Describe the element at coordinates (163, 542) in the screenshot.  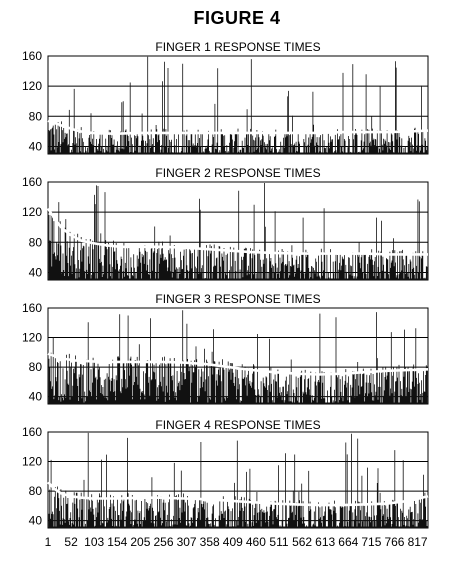
I see `x-tick-256: 256` at that location.